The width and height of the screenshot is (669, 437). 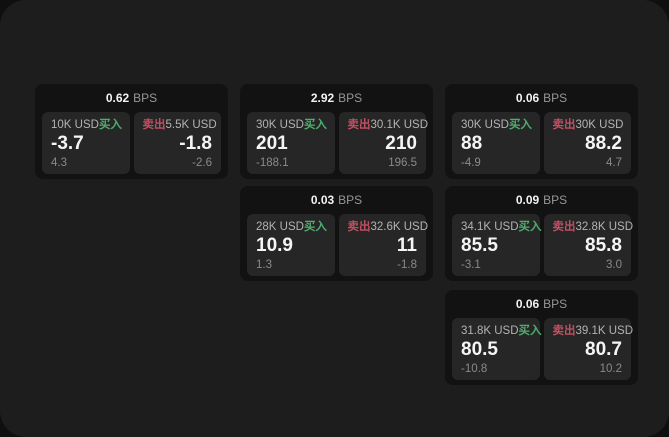 What do you see at coordinates (614, 265) in the screenshot?
I see `sell-sub-value: 3.0` at bounding box center [614, 265].